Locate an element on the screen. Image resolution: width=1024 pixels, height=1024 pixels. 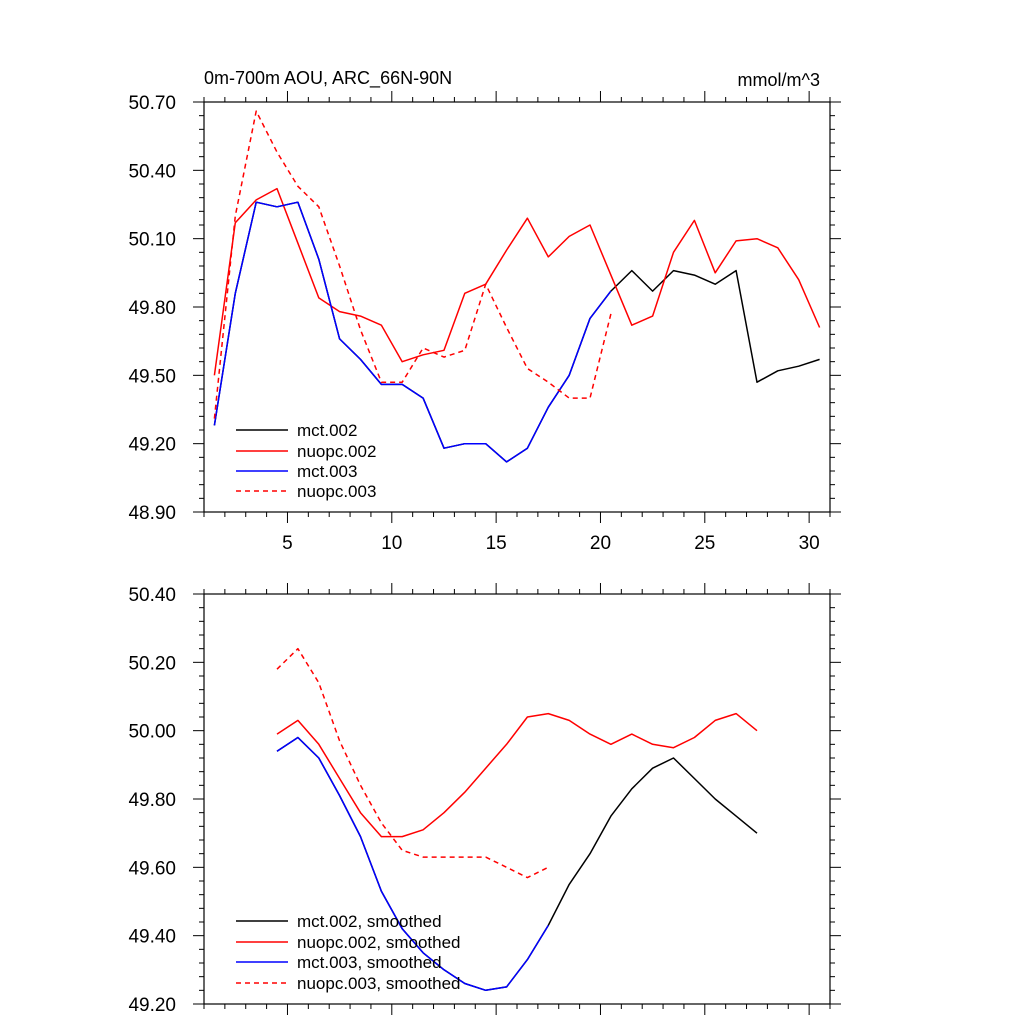
chart-units: mmol/m^3 is located at coordinates (779, 80).